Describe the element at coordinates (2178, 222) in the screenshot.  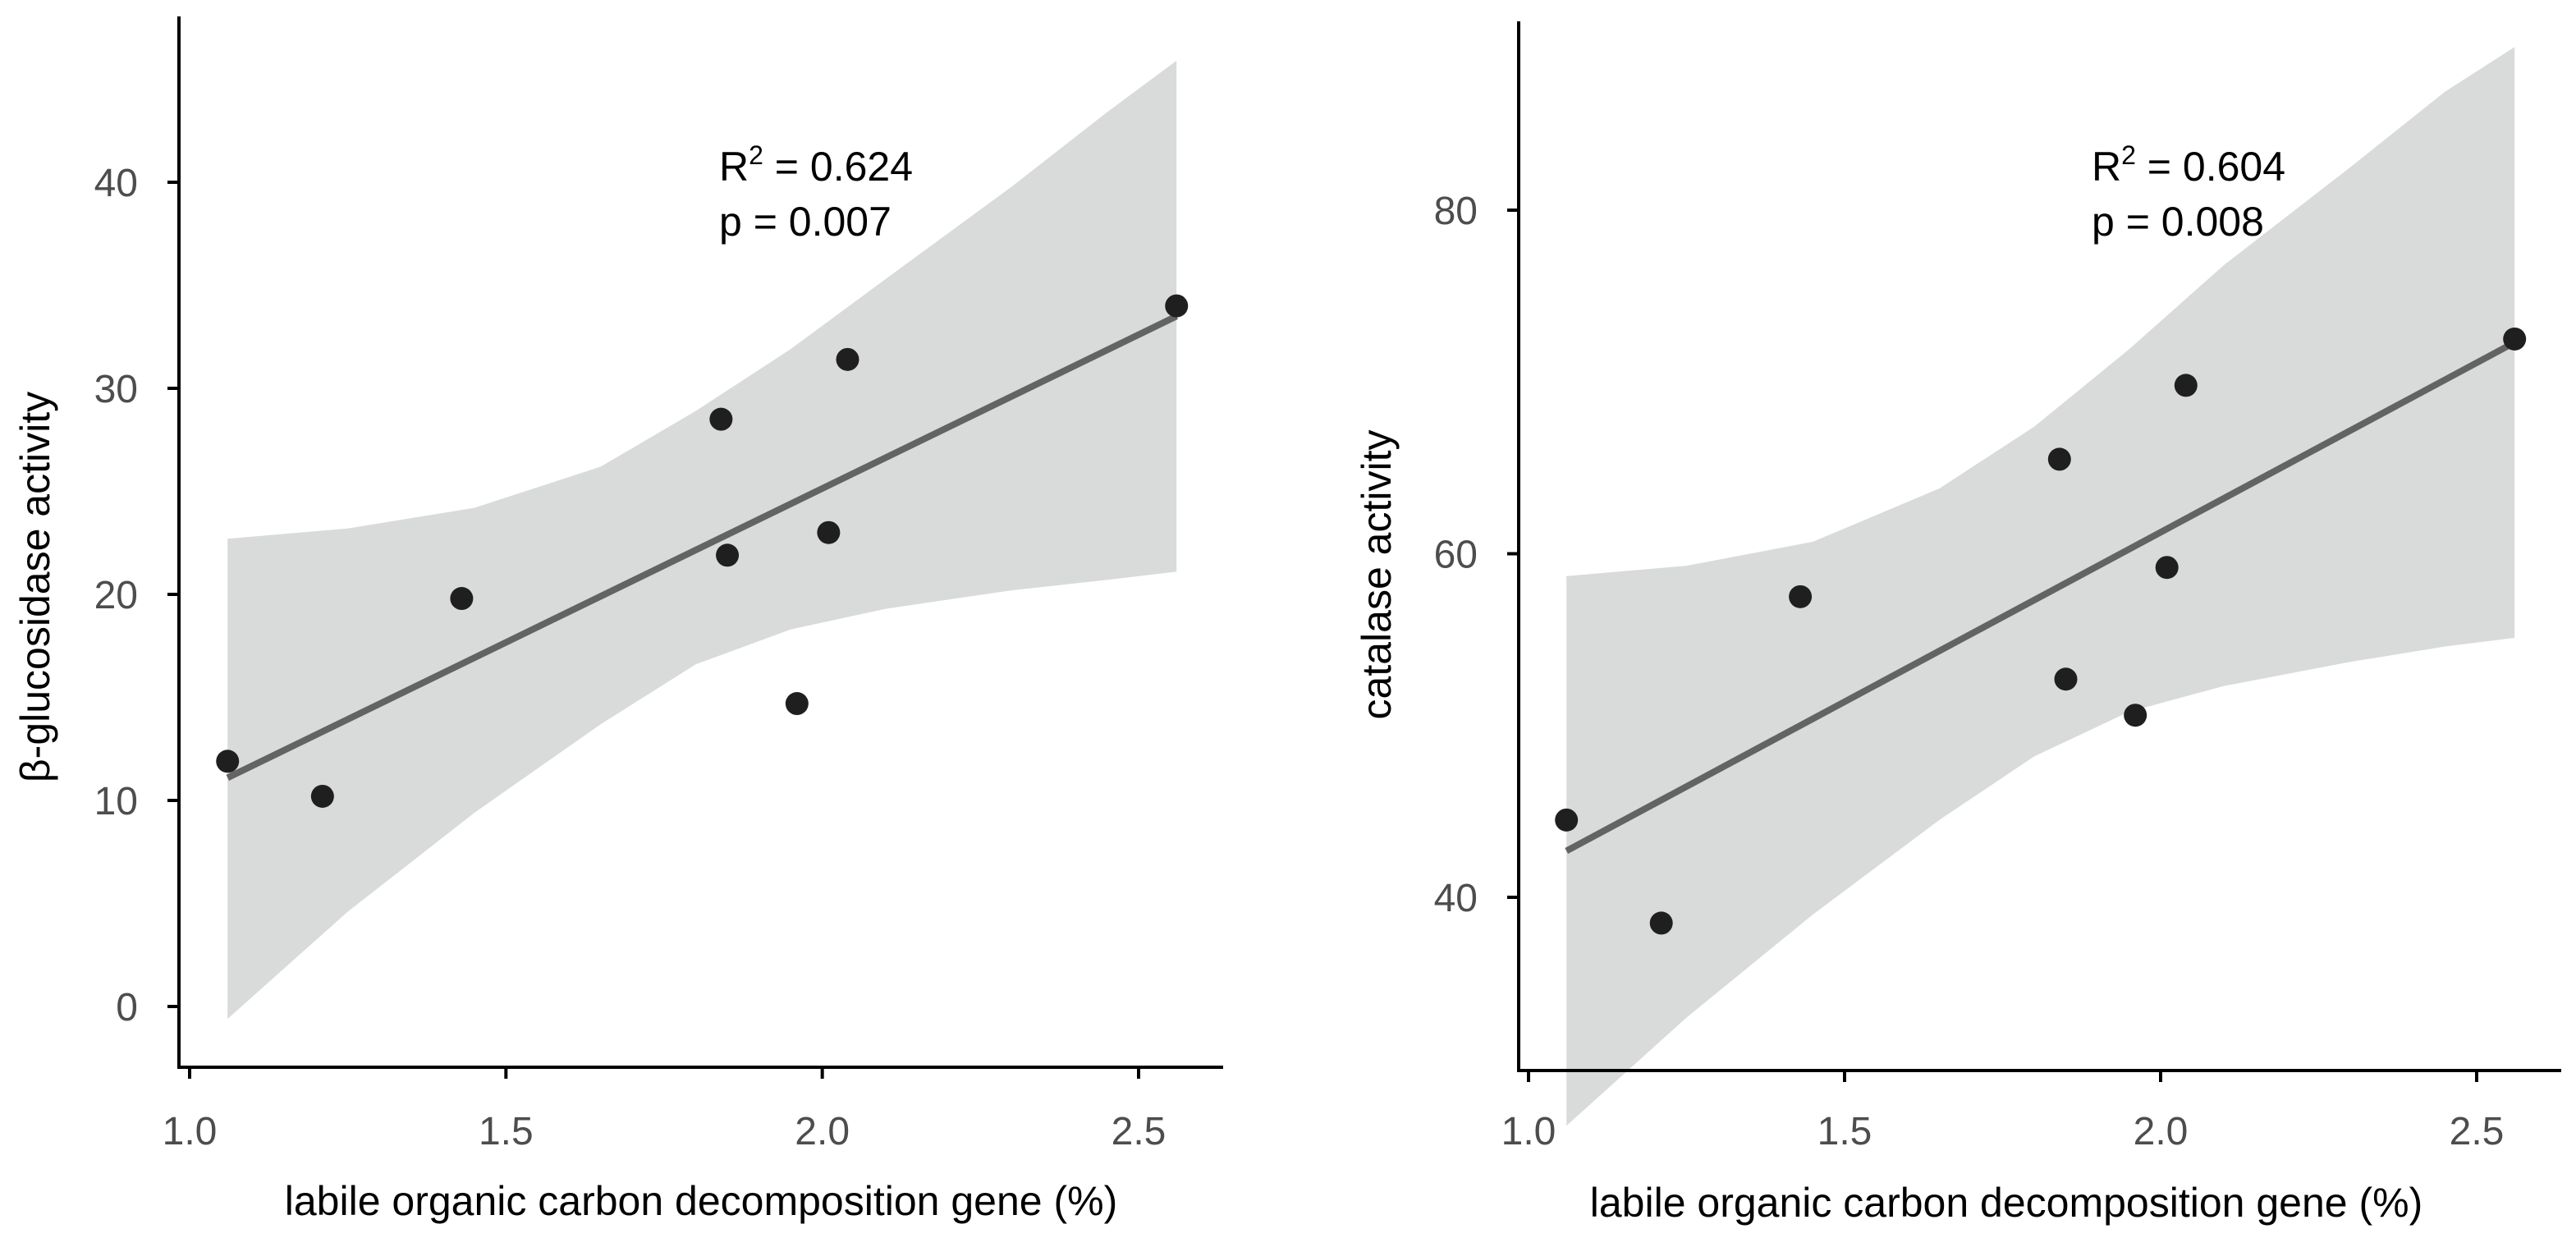
I see `p-value-annotation: p = 0.008` at that location.